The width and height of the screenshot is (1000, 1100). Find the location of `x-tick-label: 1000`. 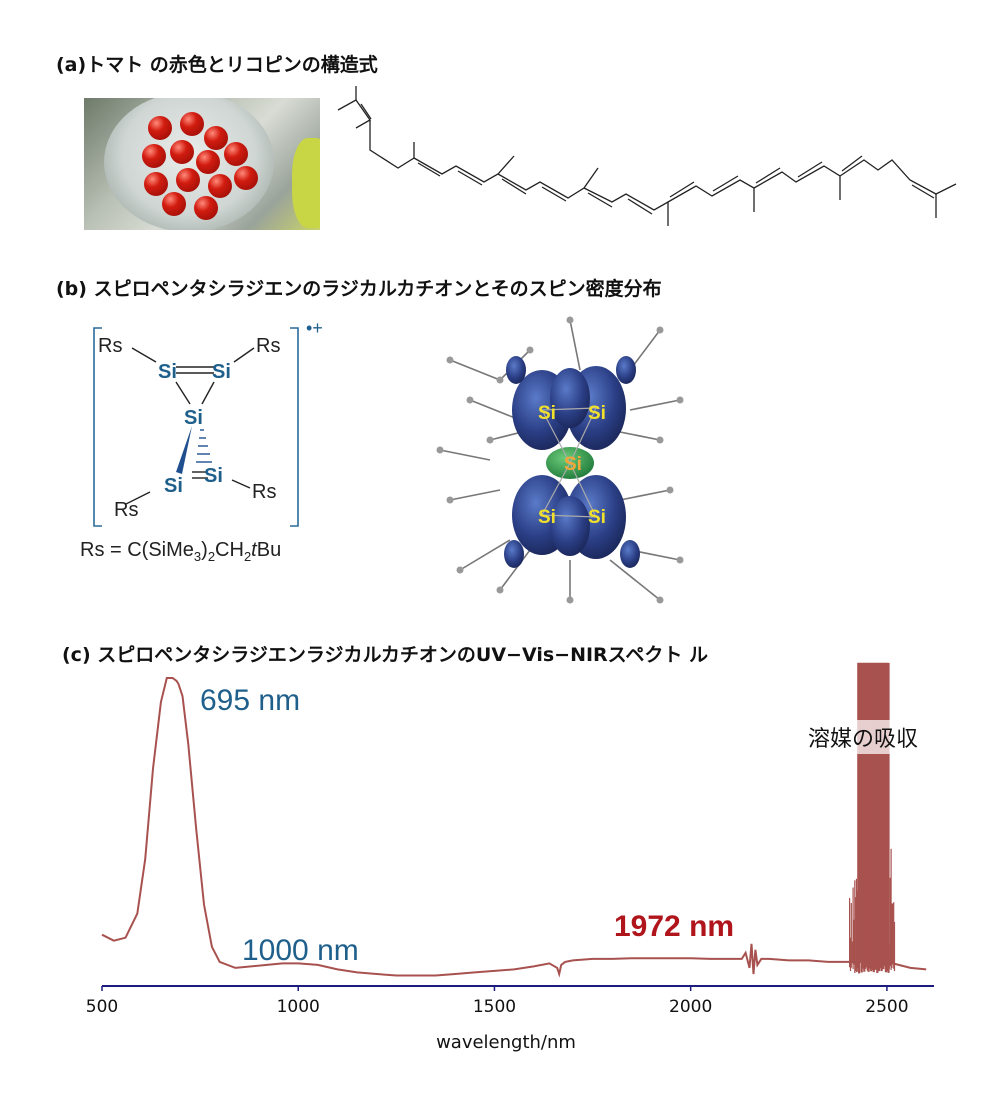

x-tick-label: 1000 is located at coordinates (298, 1007).